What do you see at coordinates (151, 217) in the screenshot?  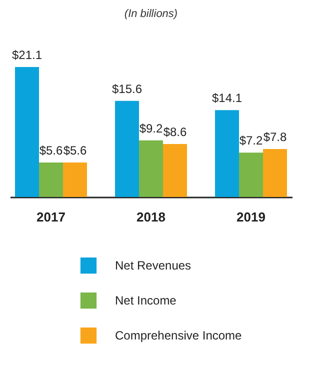 I see `x-tick-label: 2018` at bounding box center [151, 217].